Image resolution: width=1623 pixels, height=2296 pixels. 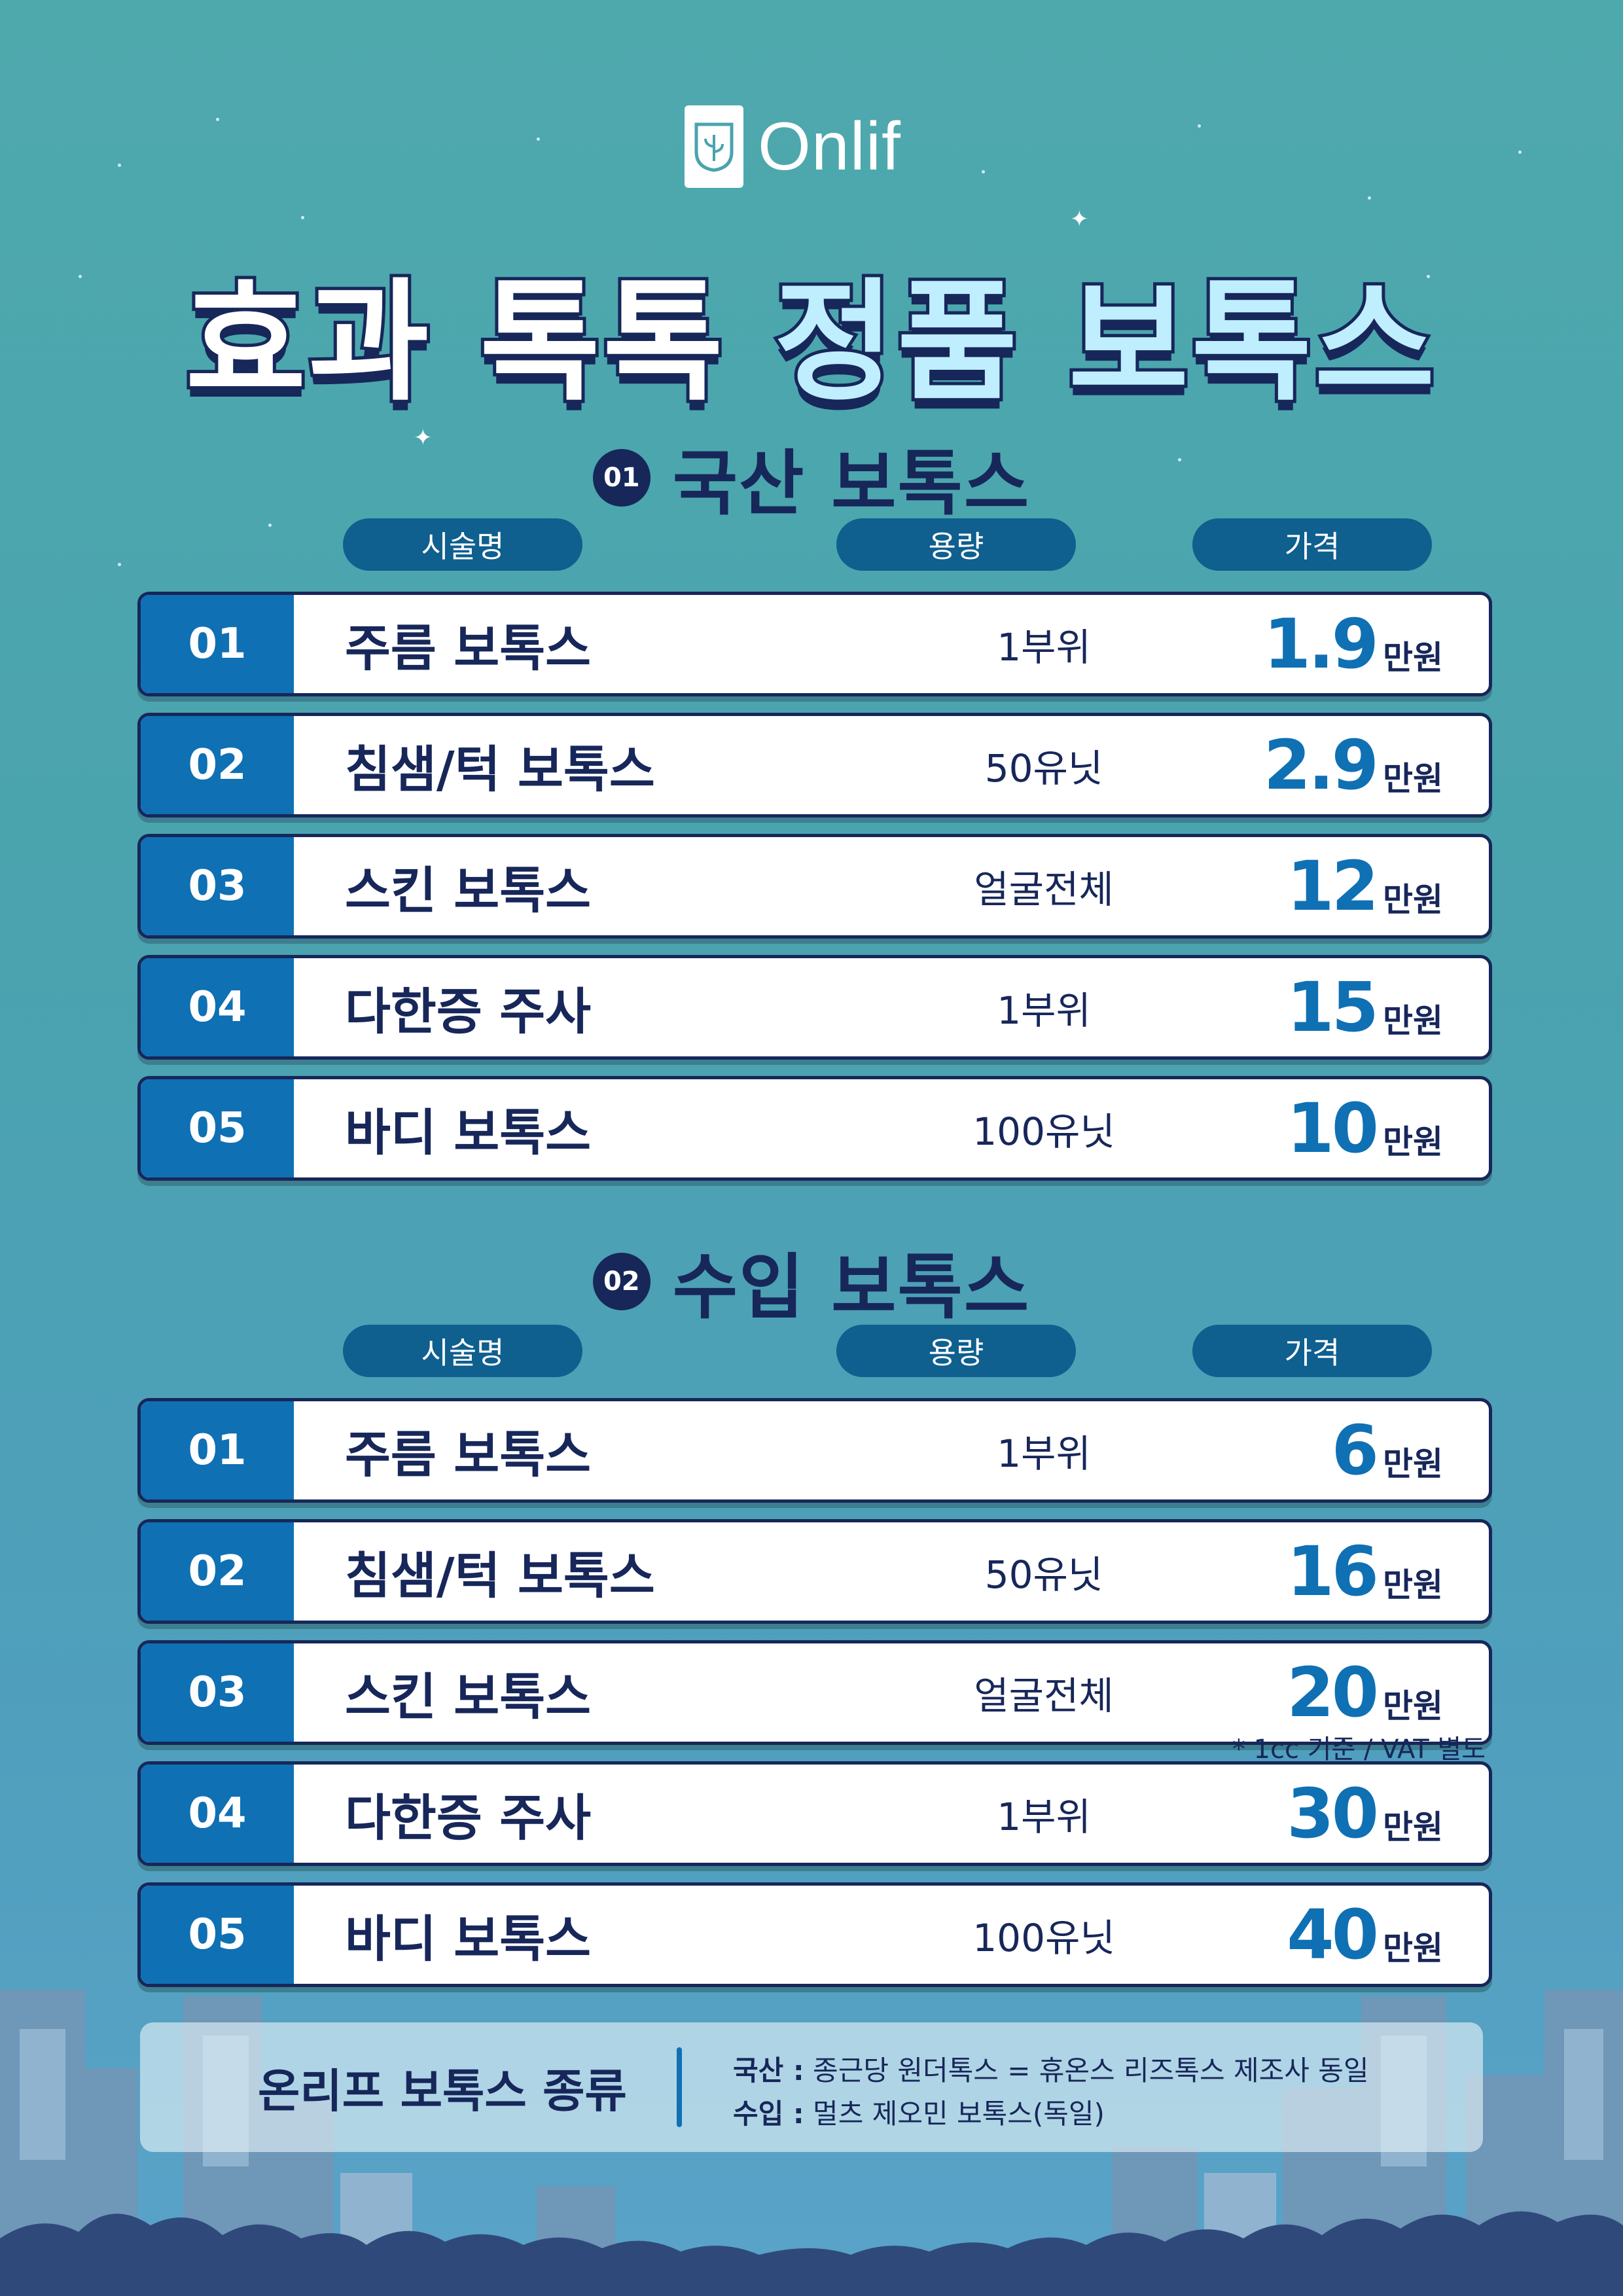 What do you see at coordinates (1333, 1128) in the screenshot?
I see `price-value: 10` at bounding box center [1333, 1128].